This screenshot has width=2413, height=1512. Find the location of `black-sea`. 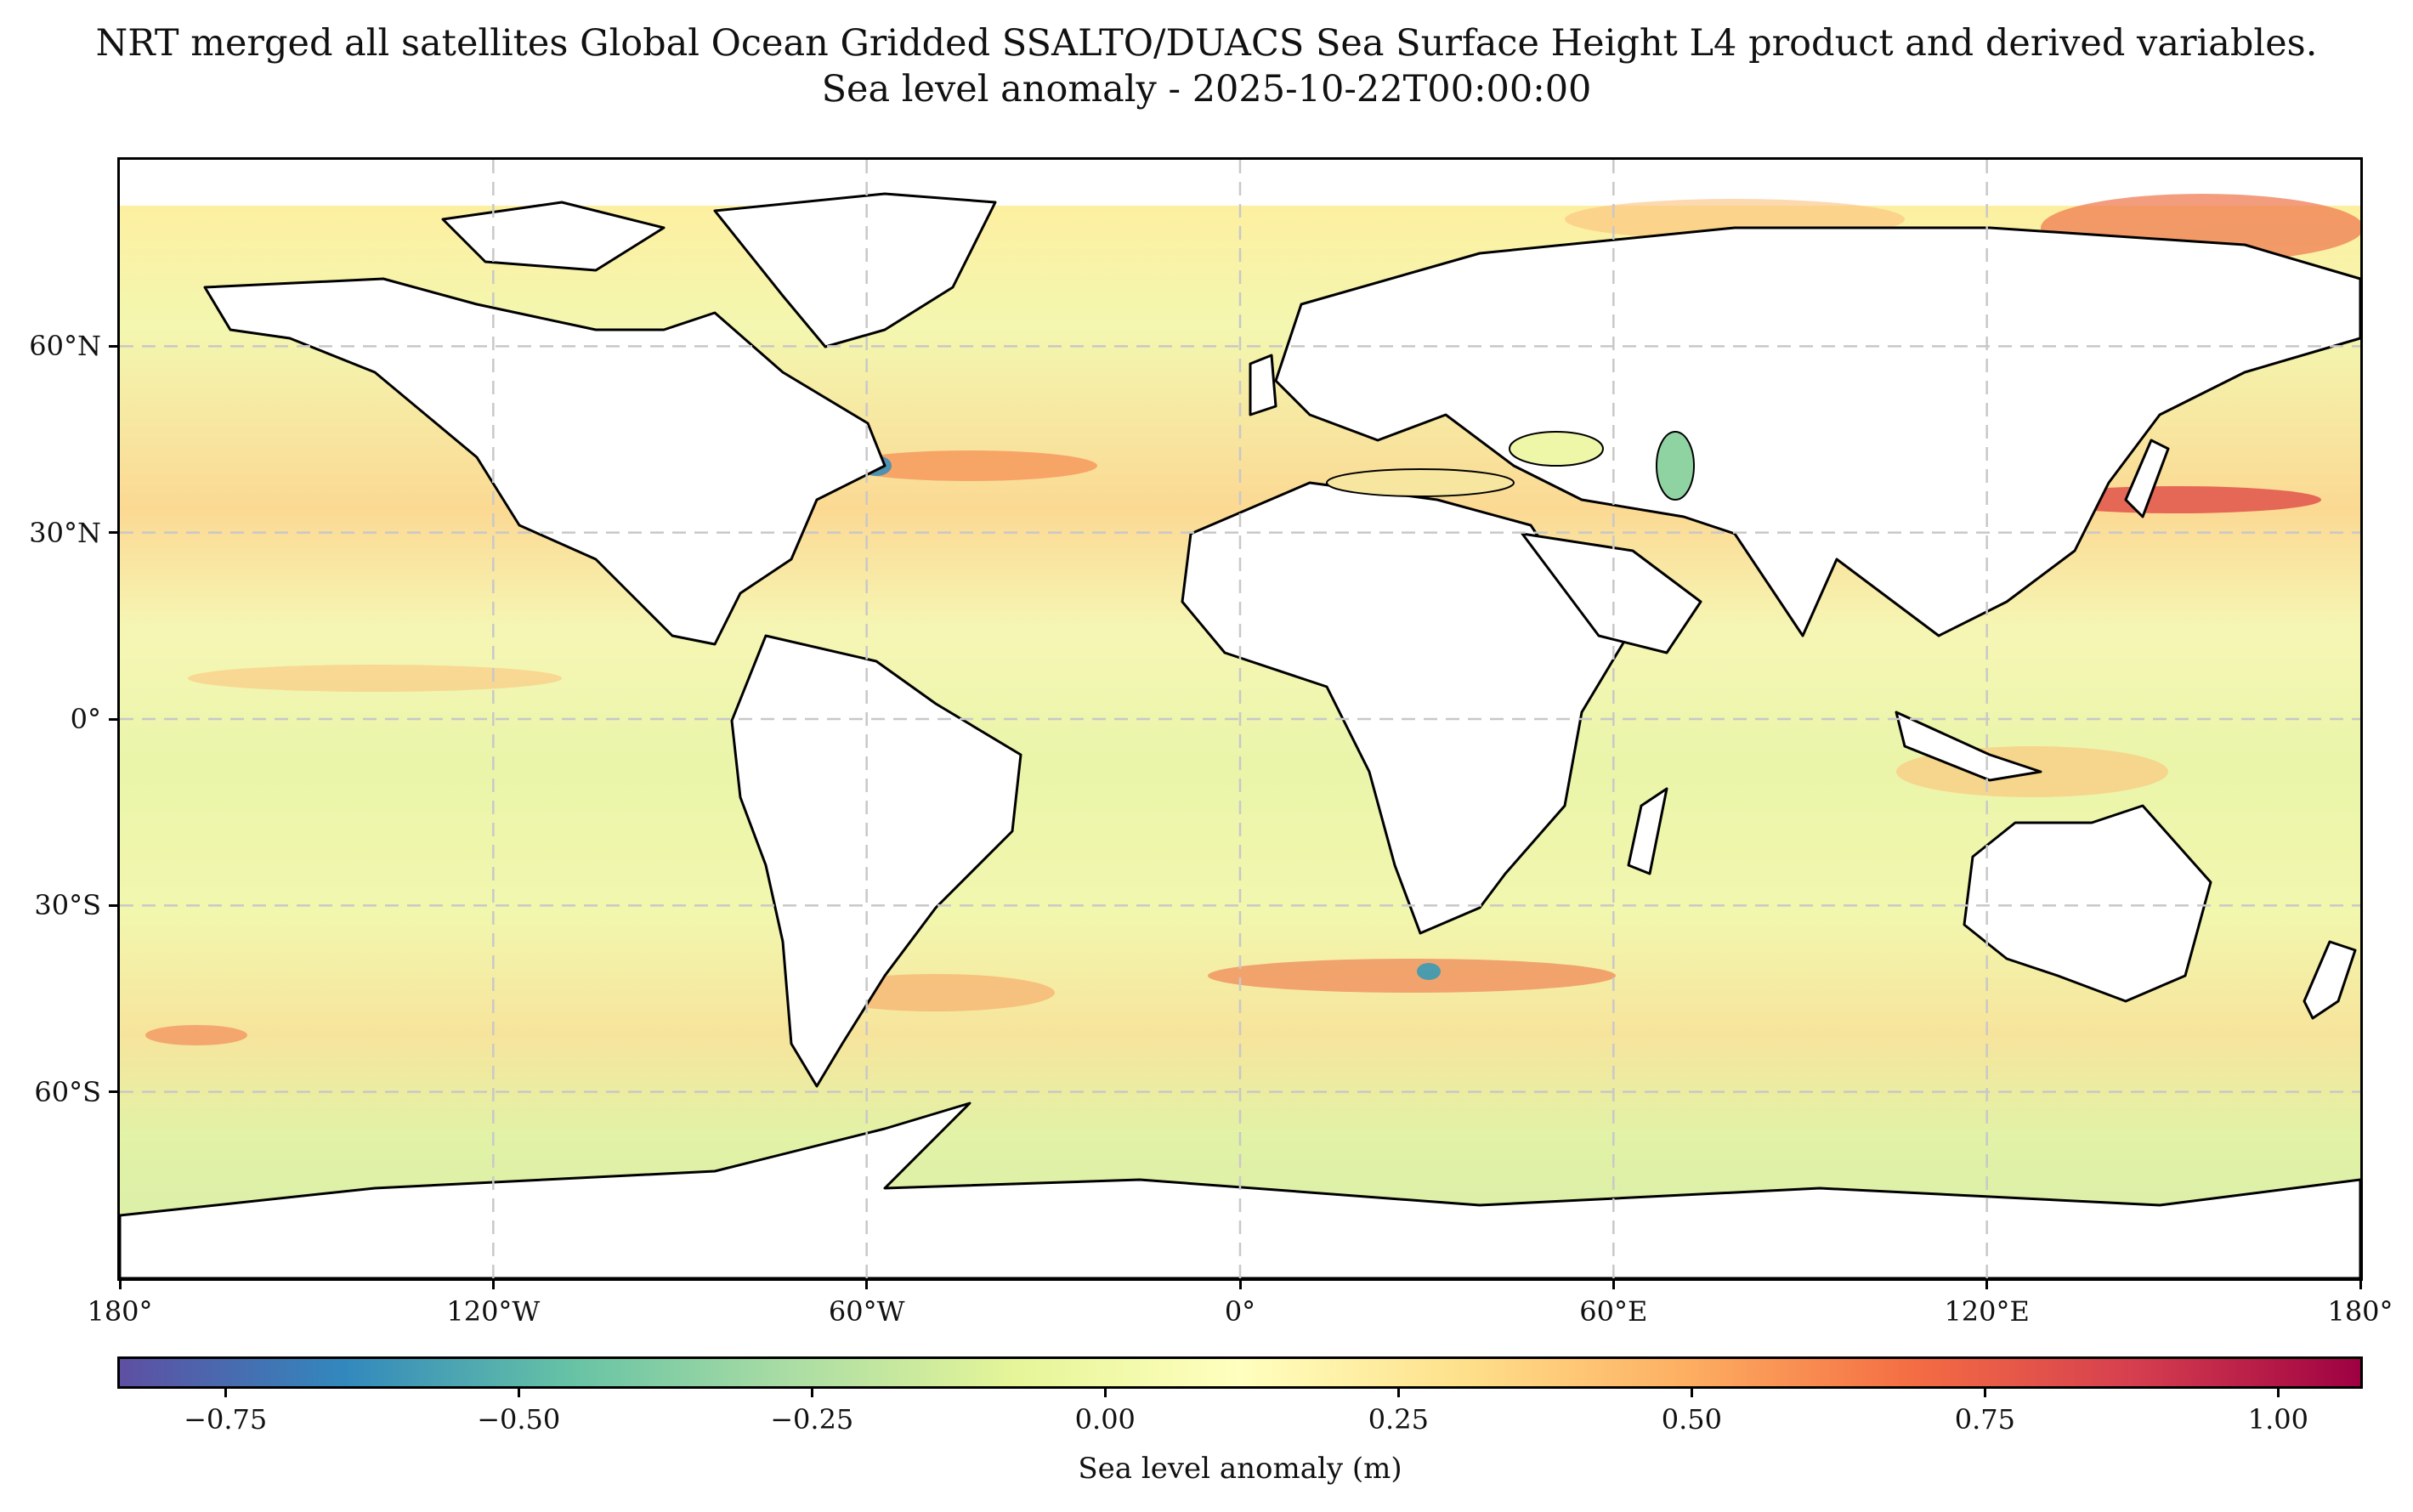

black-sea is located at coordinates (1556, 449).